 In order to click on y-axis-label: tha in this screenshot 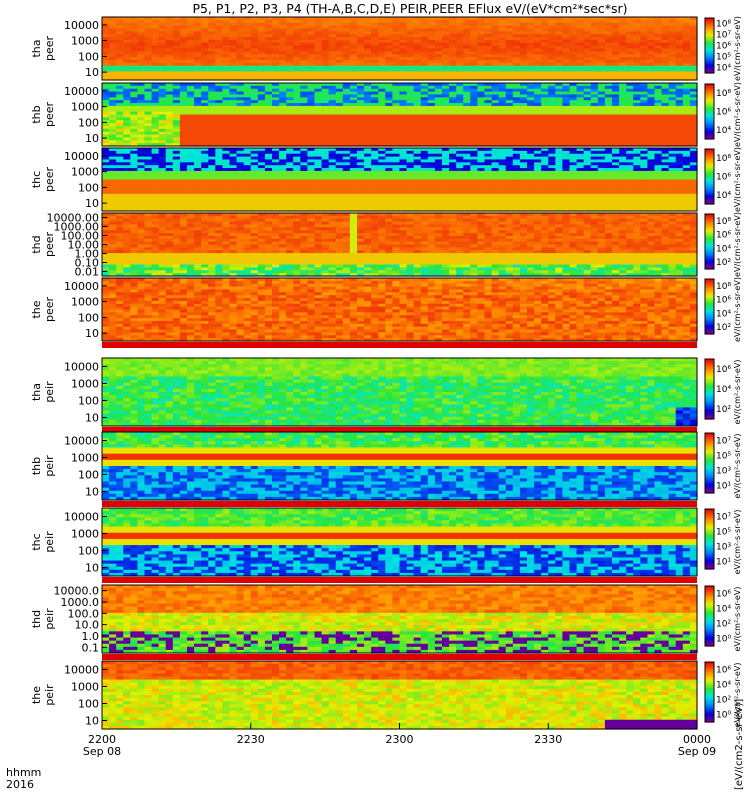, I will do `click(36, 48)`.